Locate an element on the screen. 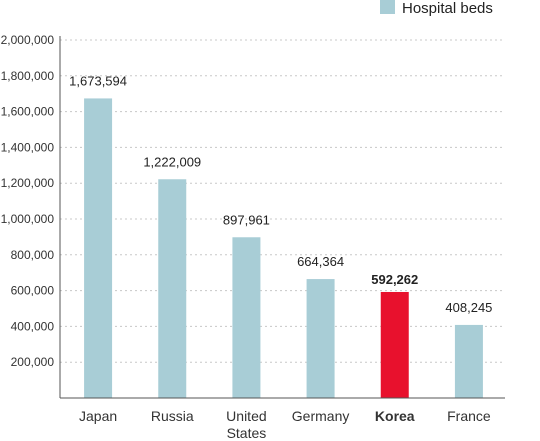 This screenshot has width=540, height=441. value-label: 592,262 is located at coordinates (394, 279).